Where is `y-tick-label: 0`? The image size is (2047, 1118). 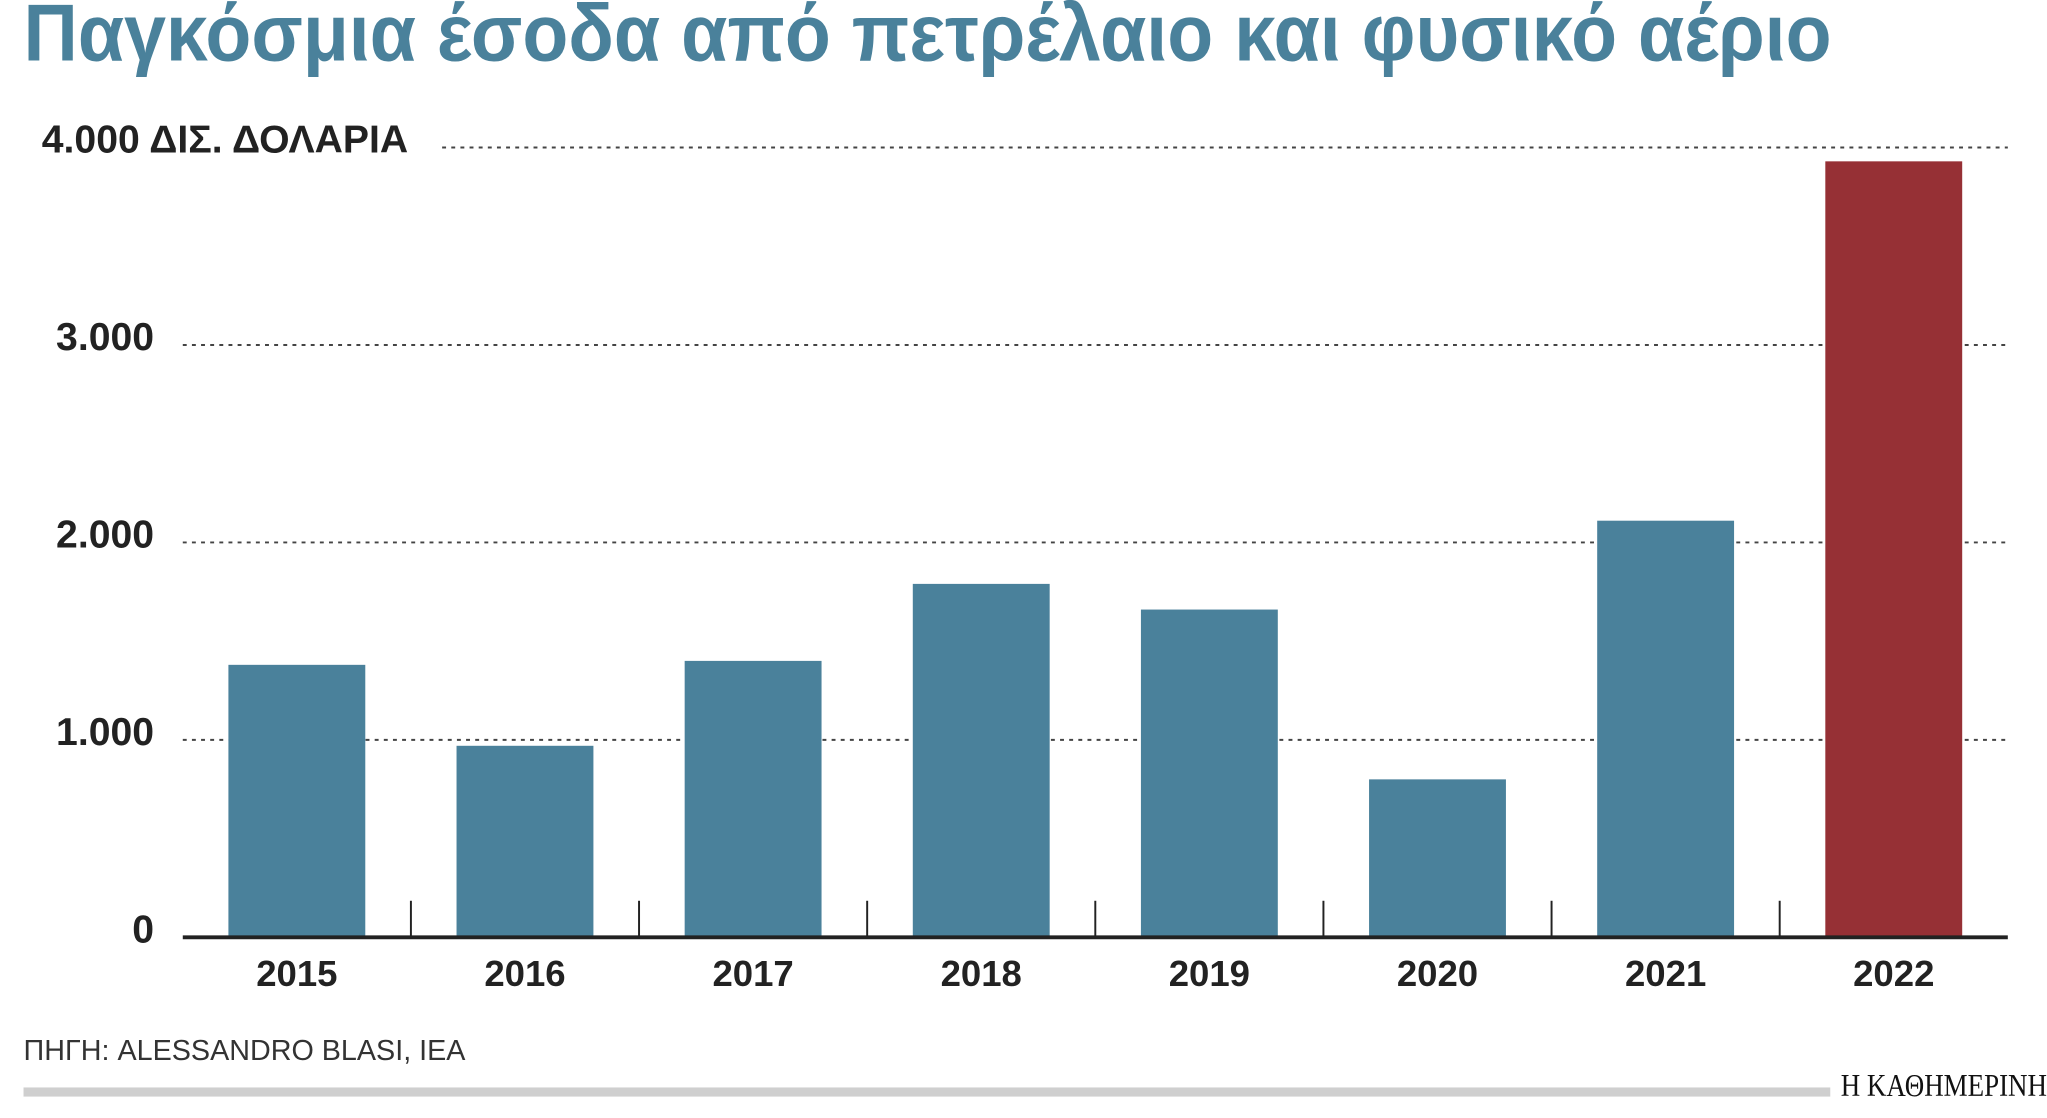
y-tick-label: 0 is located at coordinates (143, 929).